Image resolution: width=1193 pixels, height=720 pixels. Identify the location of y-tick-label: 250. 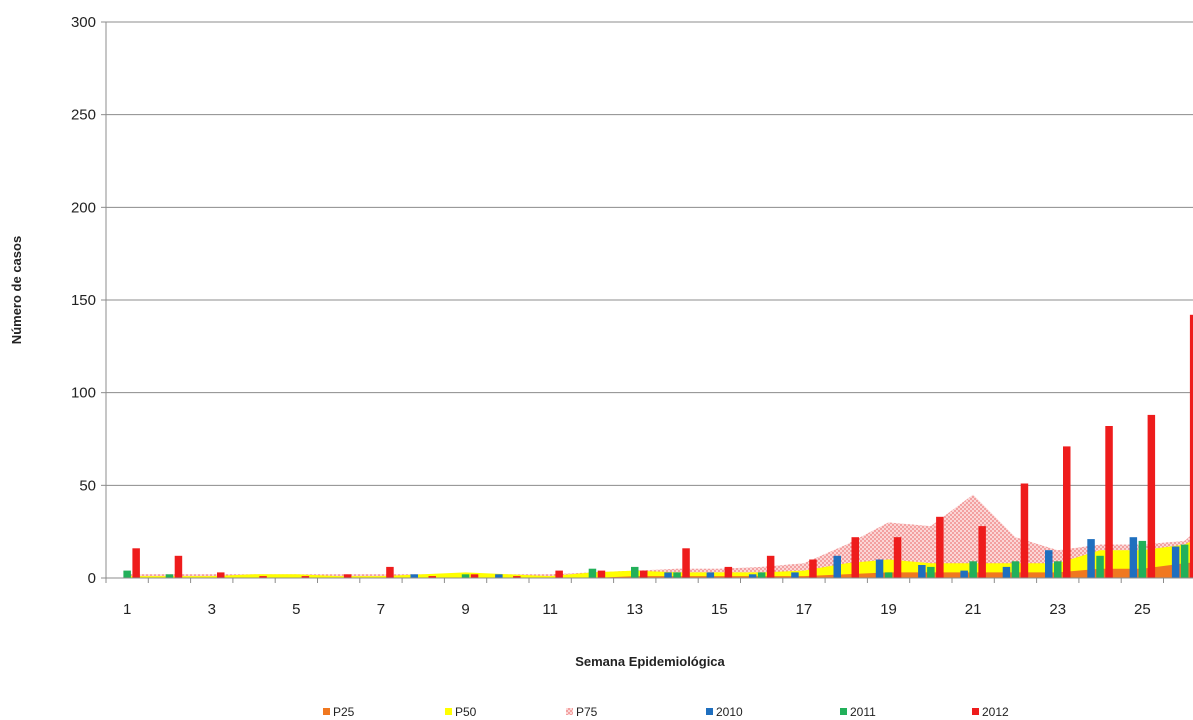
(83, 115).